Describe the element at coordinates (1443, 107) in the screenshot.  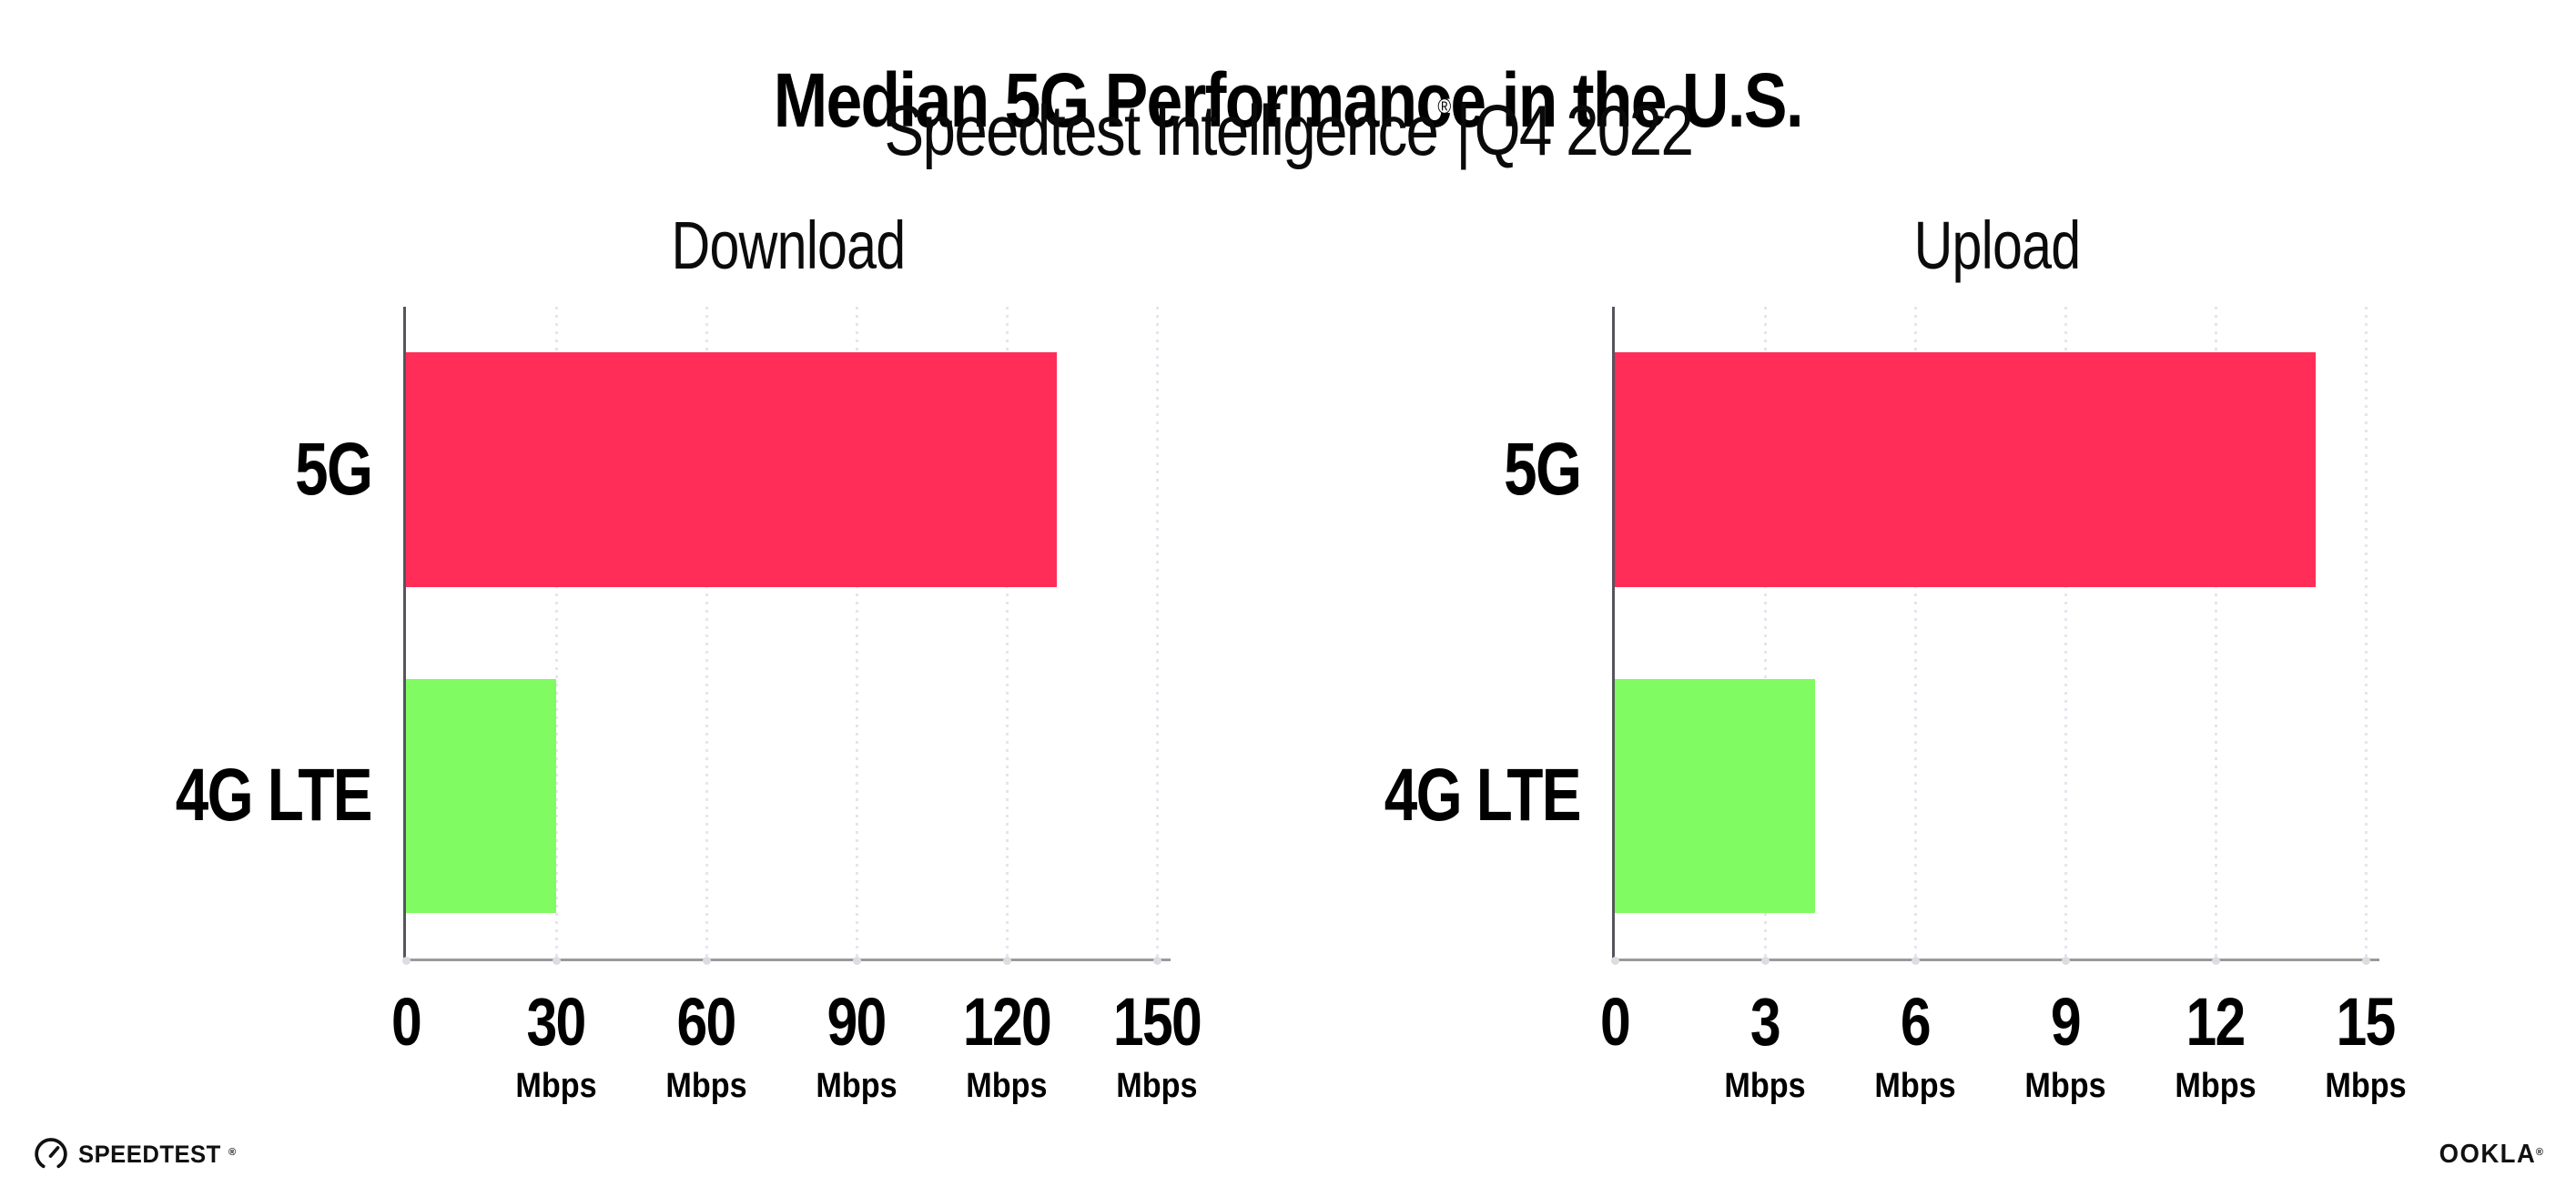
I see `registered-mark-icon: ®` at that location.